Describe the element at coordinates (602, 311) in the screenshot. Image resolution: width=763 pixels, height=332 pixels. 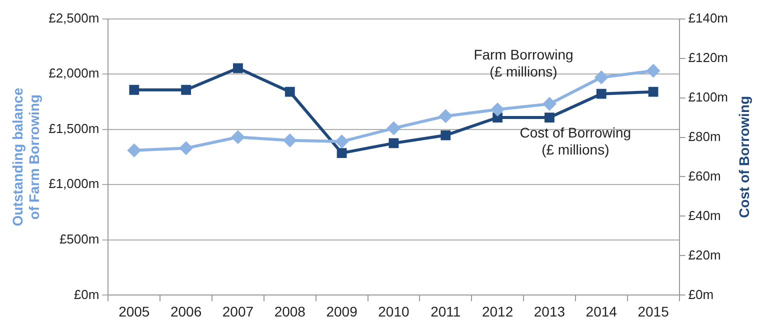
I see `x-tick-label: 2014` at that location.